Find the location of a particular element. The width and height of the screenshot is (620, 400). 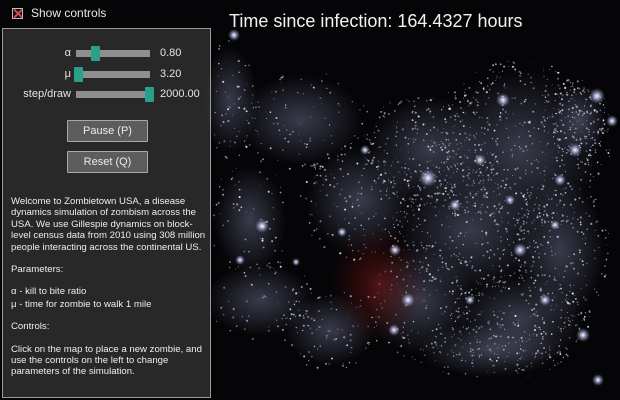

param-alpha-text: α - kill to bite ratio is located at coordinates (49, 292).